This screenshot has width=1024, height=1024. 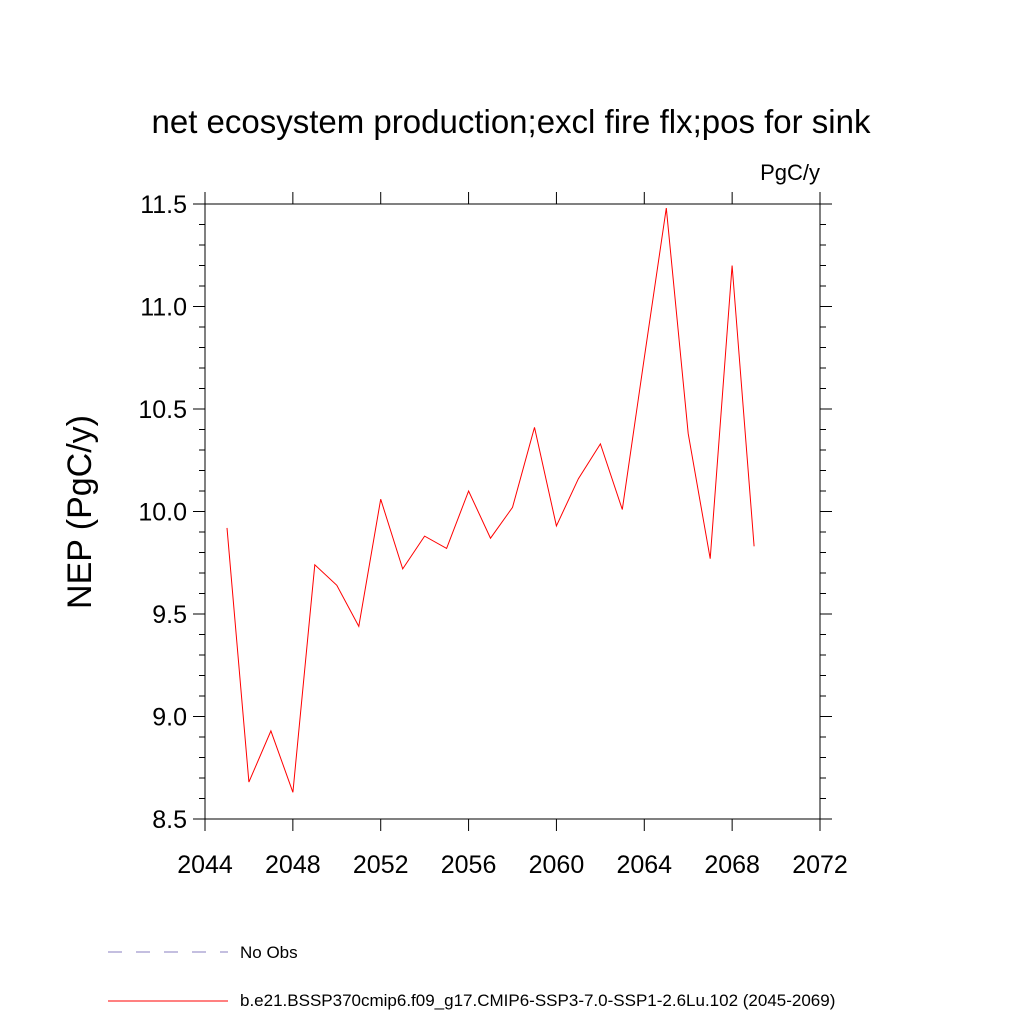 I want to click on y-tick-label: 9.5, so click(x=169, y=615).